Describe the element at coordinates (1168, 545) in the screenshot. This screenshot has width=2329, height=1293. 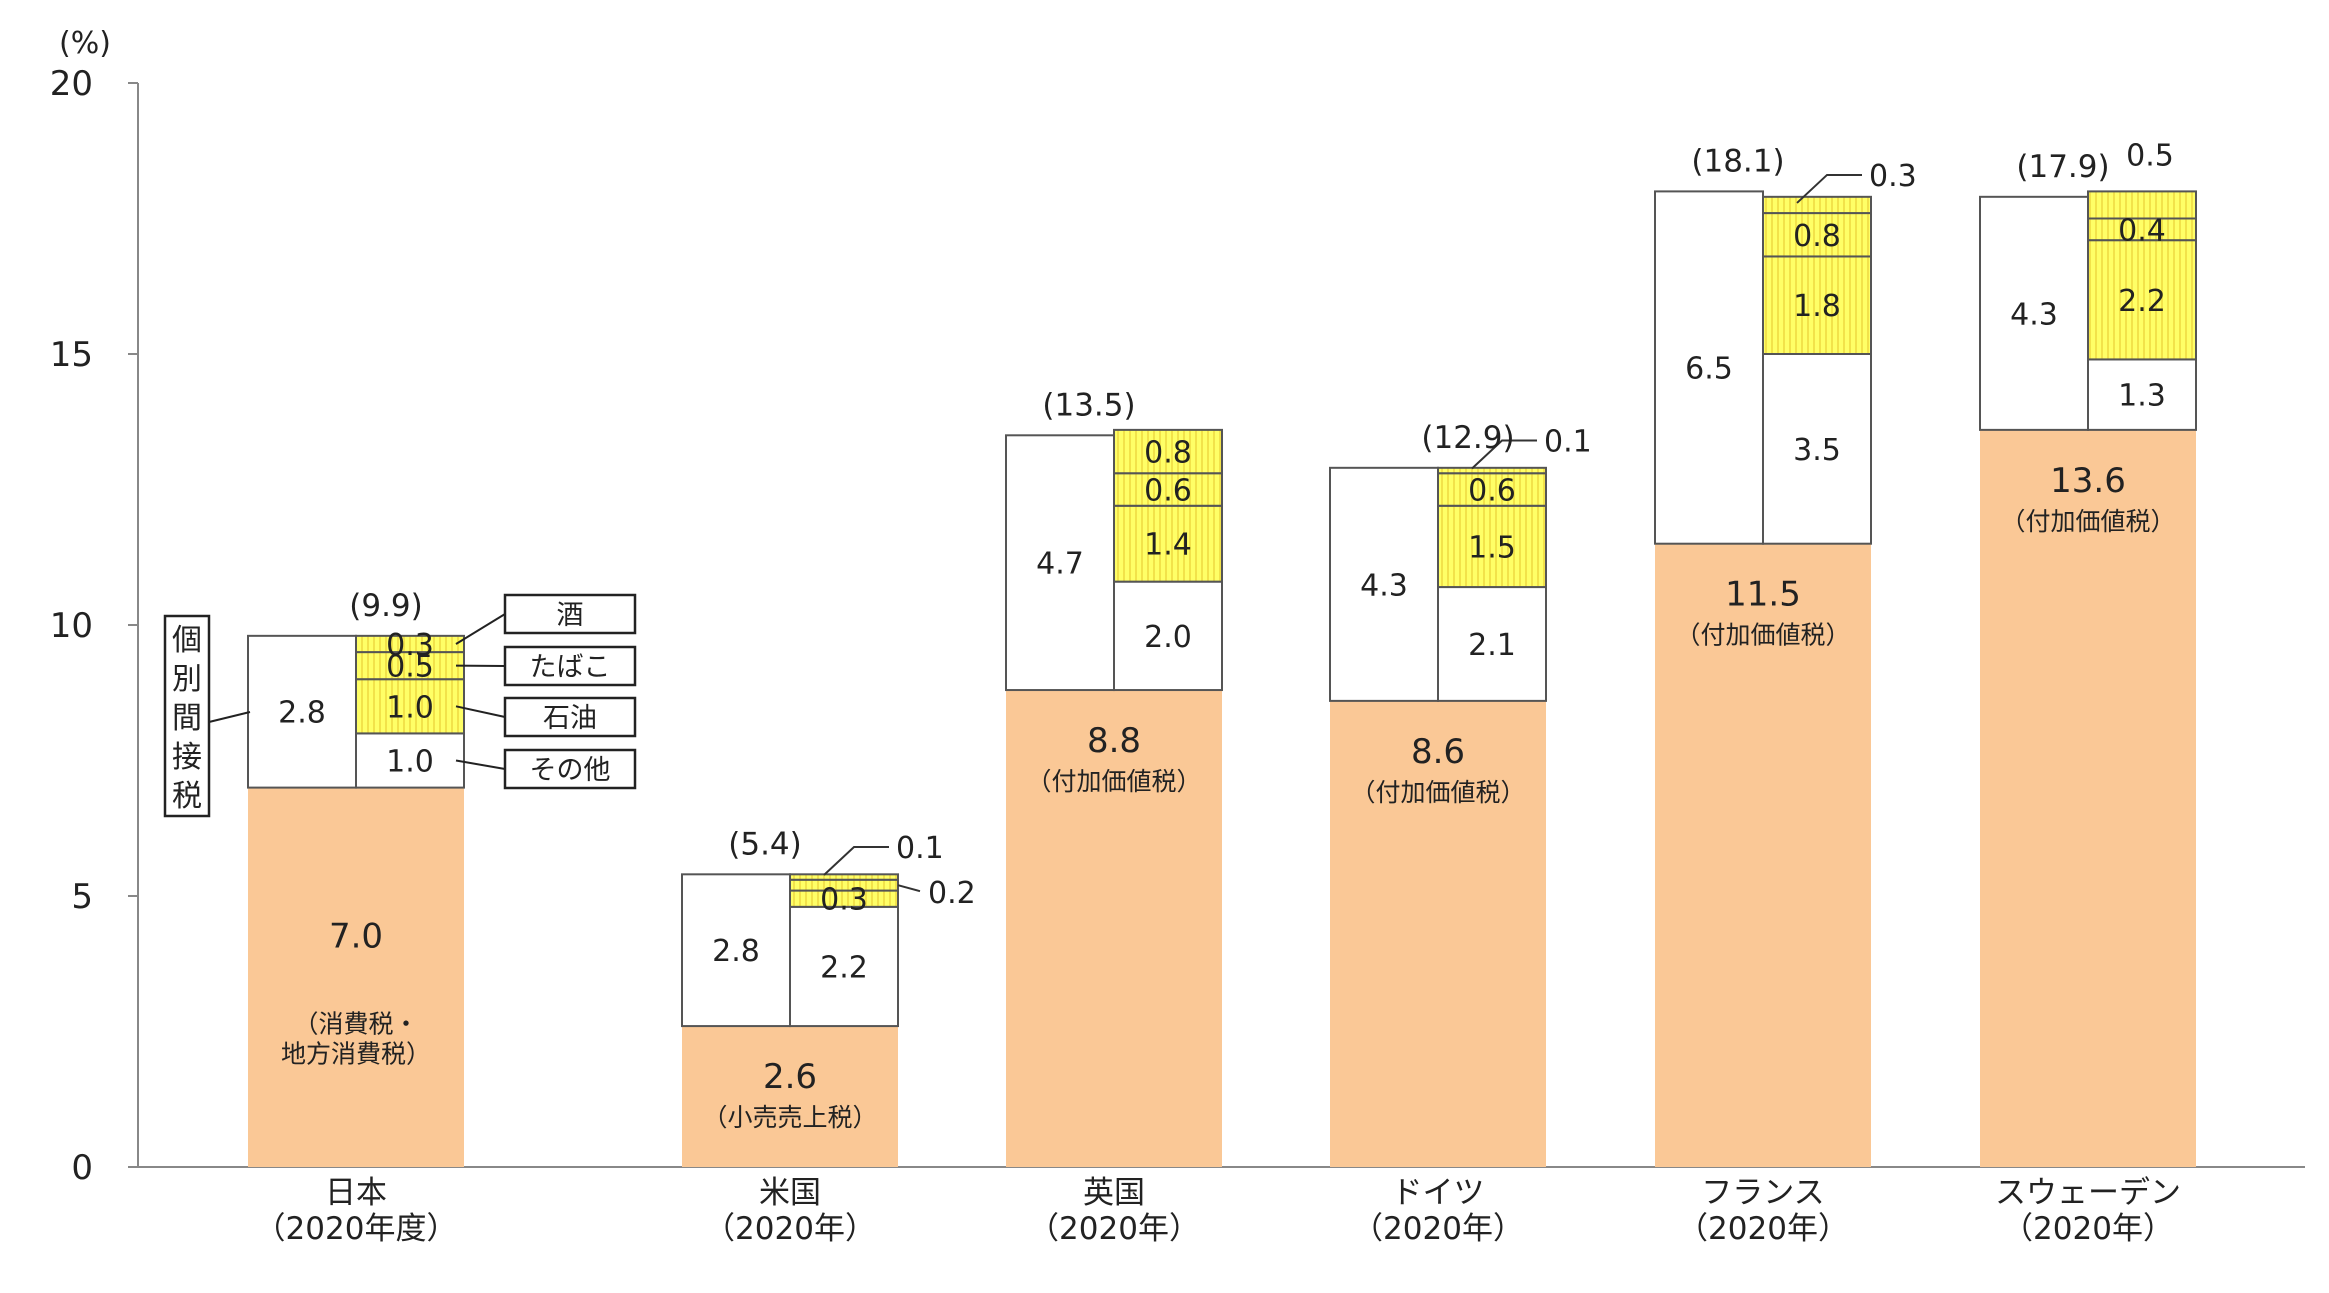
I see `segment-label-oil: 1.4` at that location.